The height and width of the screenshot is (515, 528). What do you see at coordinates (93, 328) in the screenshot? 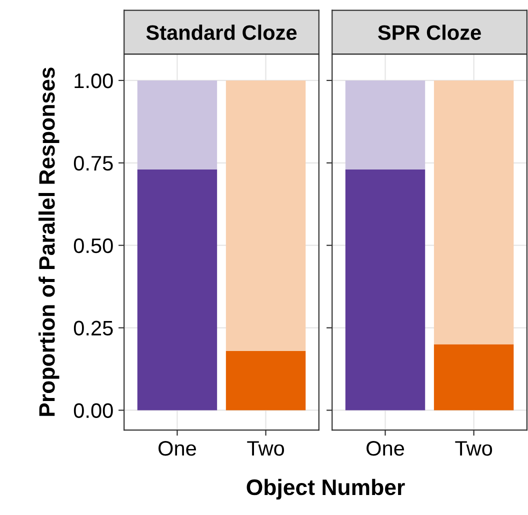
I see `y-tick-label: 0.25` at bounding box center [93, 328].